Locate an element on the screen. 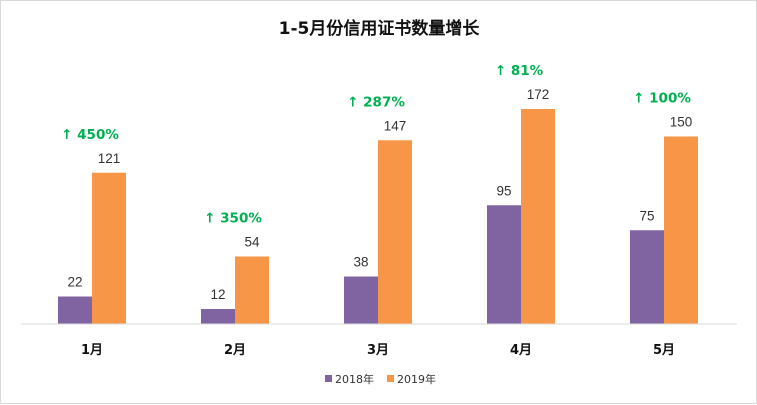 This screenshot has height=405, width=757. category-label-4: 4月 is located at coordinates (521, 350).